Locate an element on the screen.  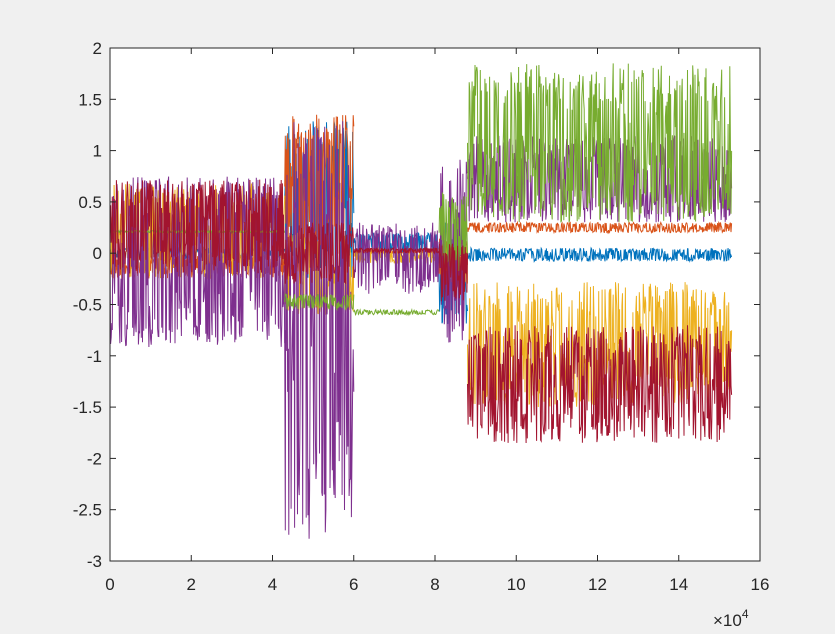
x-exponent-label: ×10⁴ is located at coordinates (731, 618).